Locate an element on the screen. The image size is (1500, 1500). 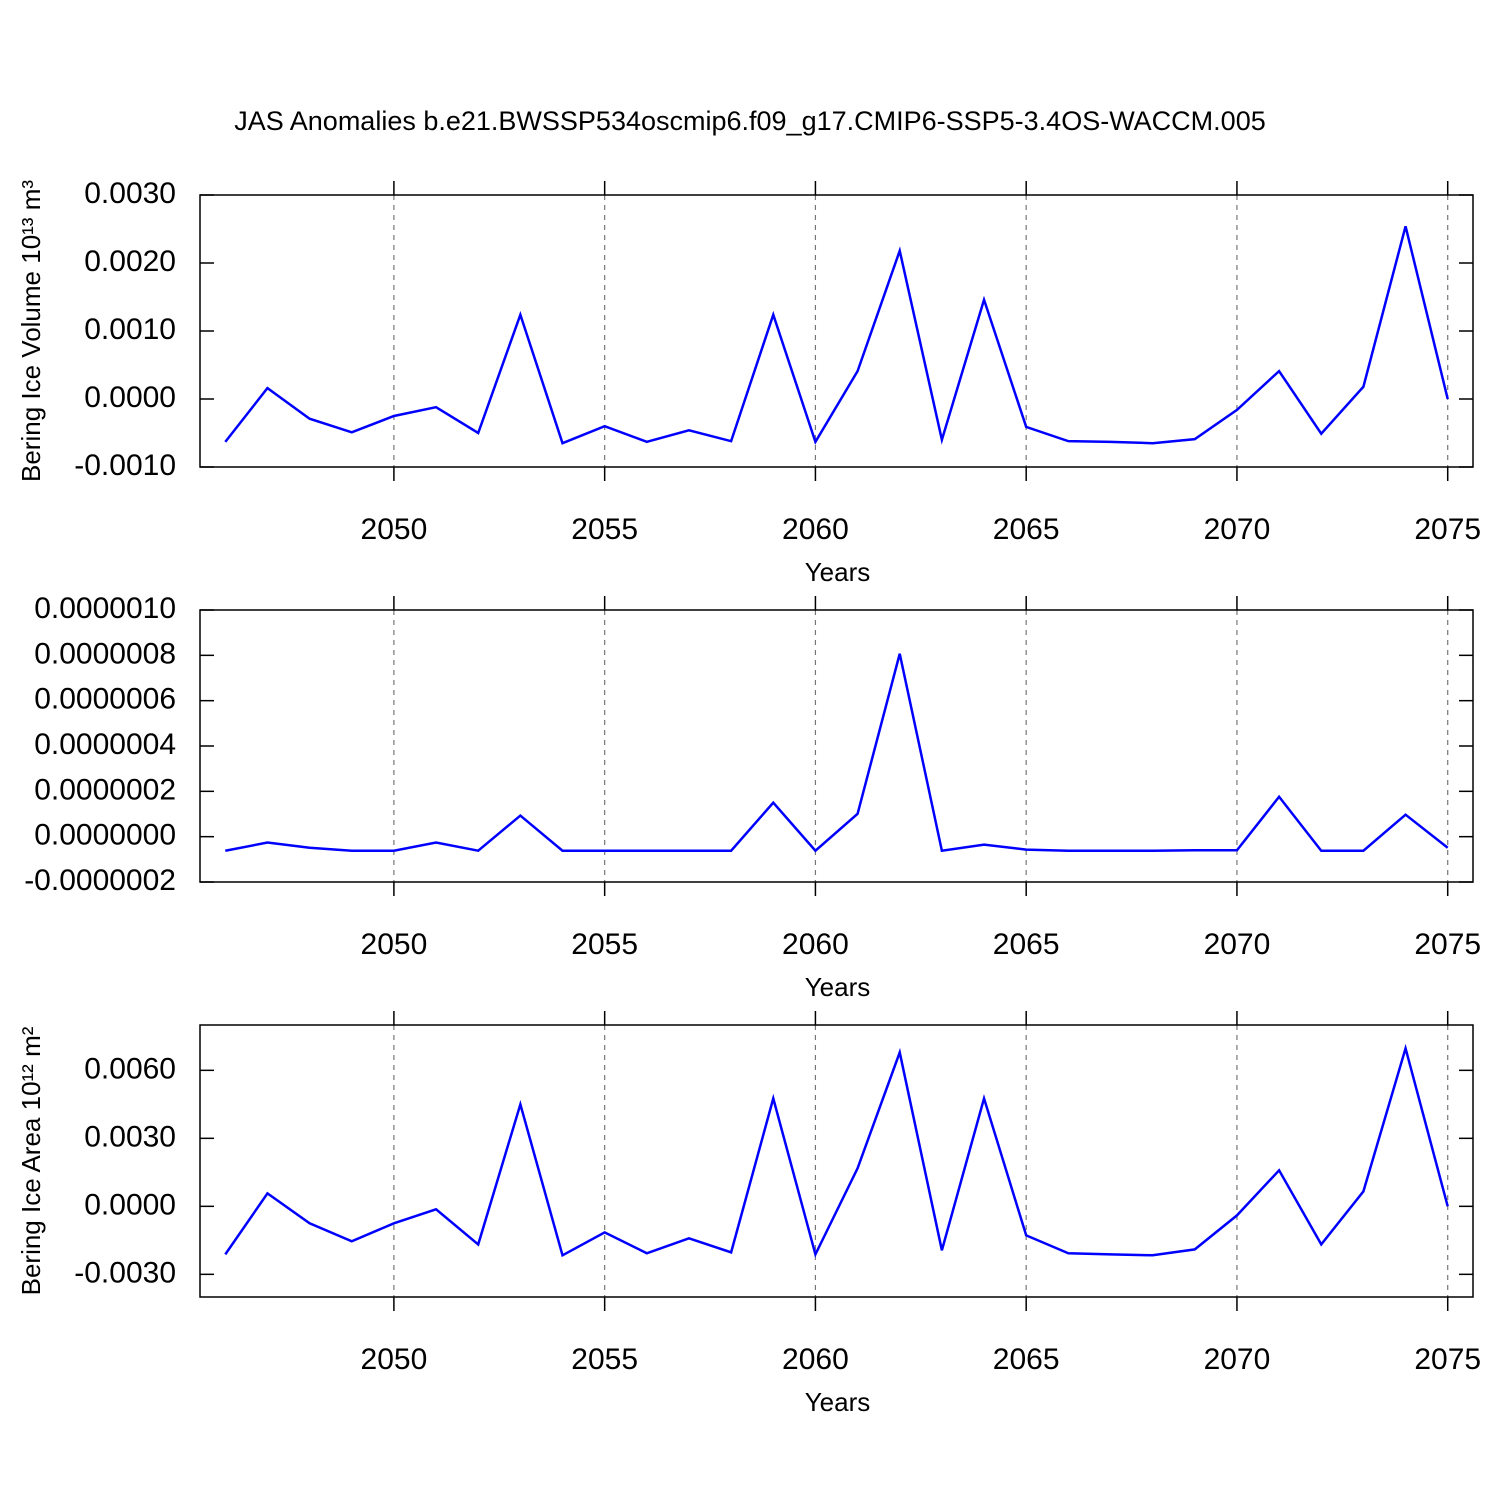
y-tick-label: 0.0000010 is located at coordinates (105, 608).